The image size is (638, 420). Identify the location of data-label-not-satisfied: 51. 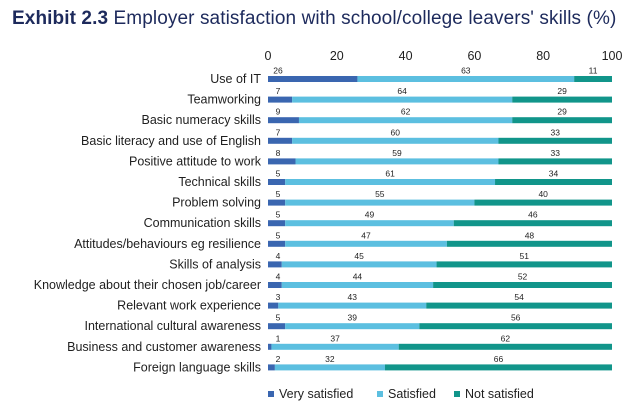
(525, 256).